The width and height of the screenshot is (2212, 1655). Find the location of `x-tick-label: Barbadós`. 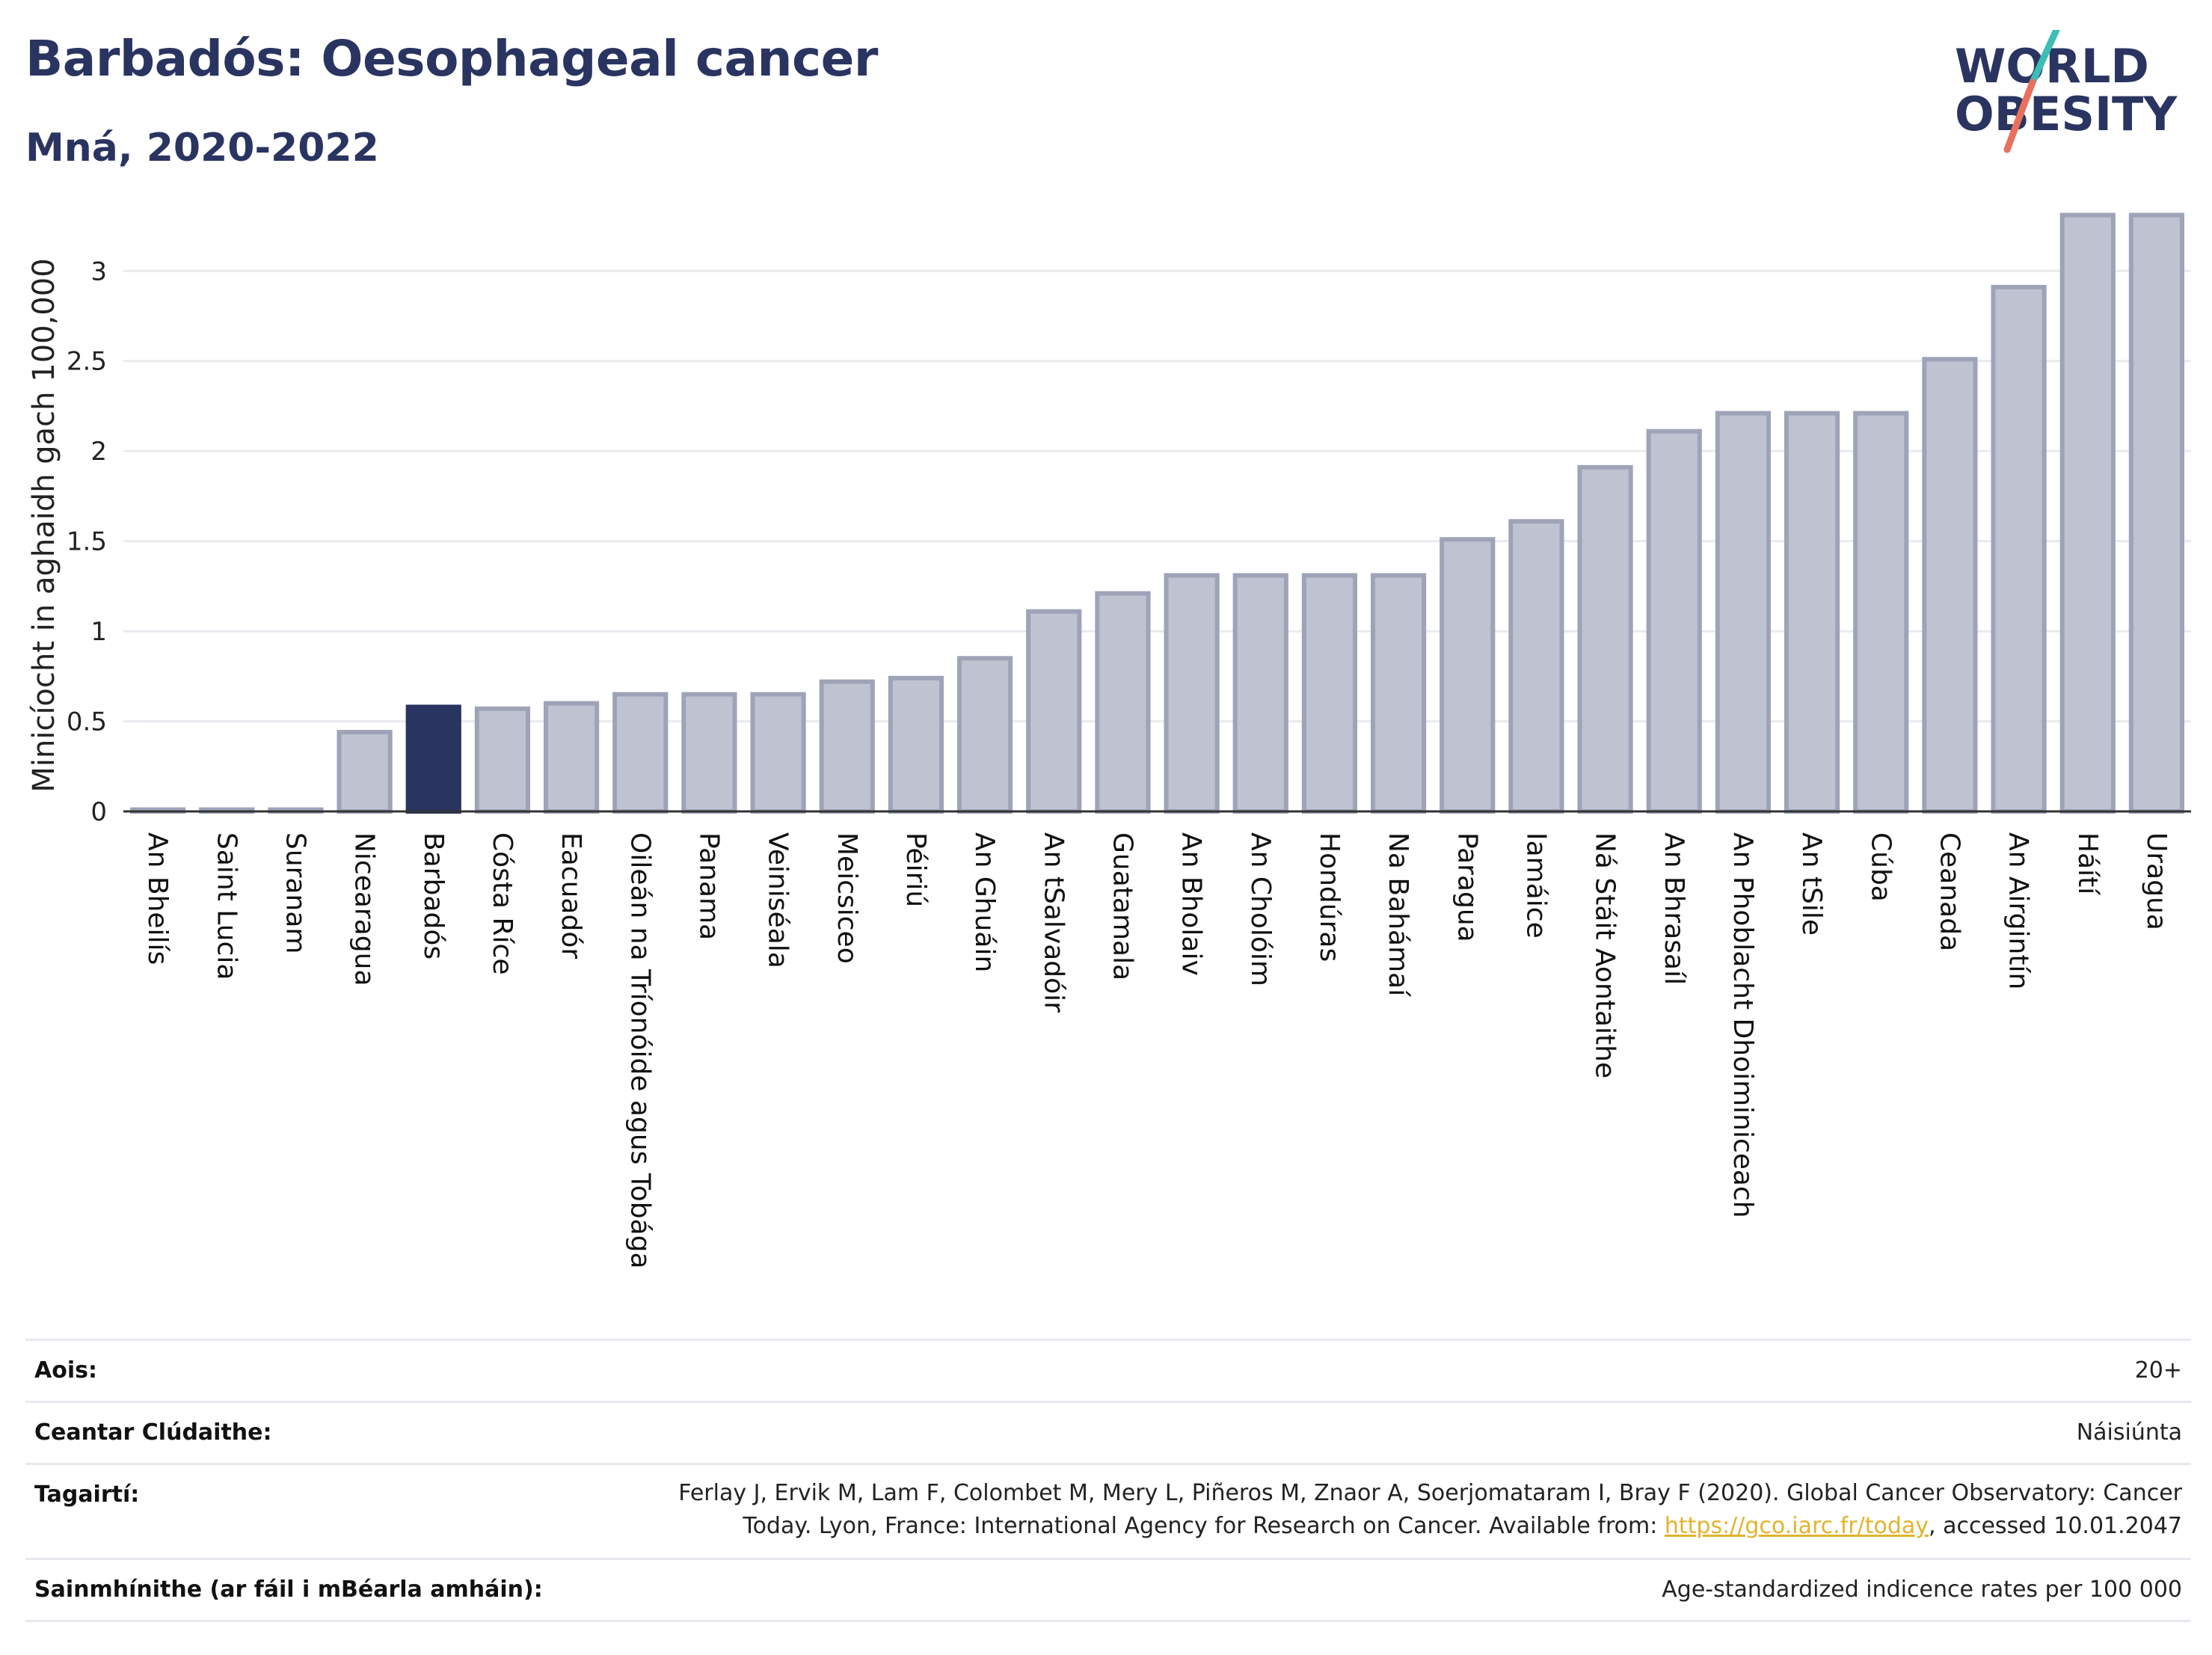

x-tick-label: Barbadós is located at coordinates (433, 895).